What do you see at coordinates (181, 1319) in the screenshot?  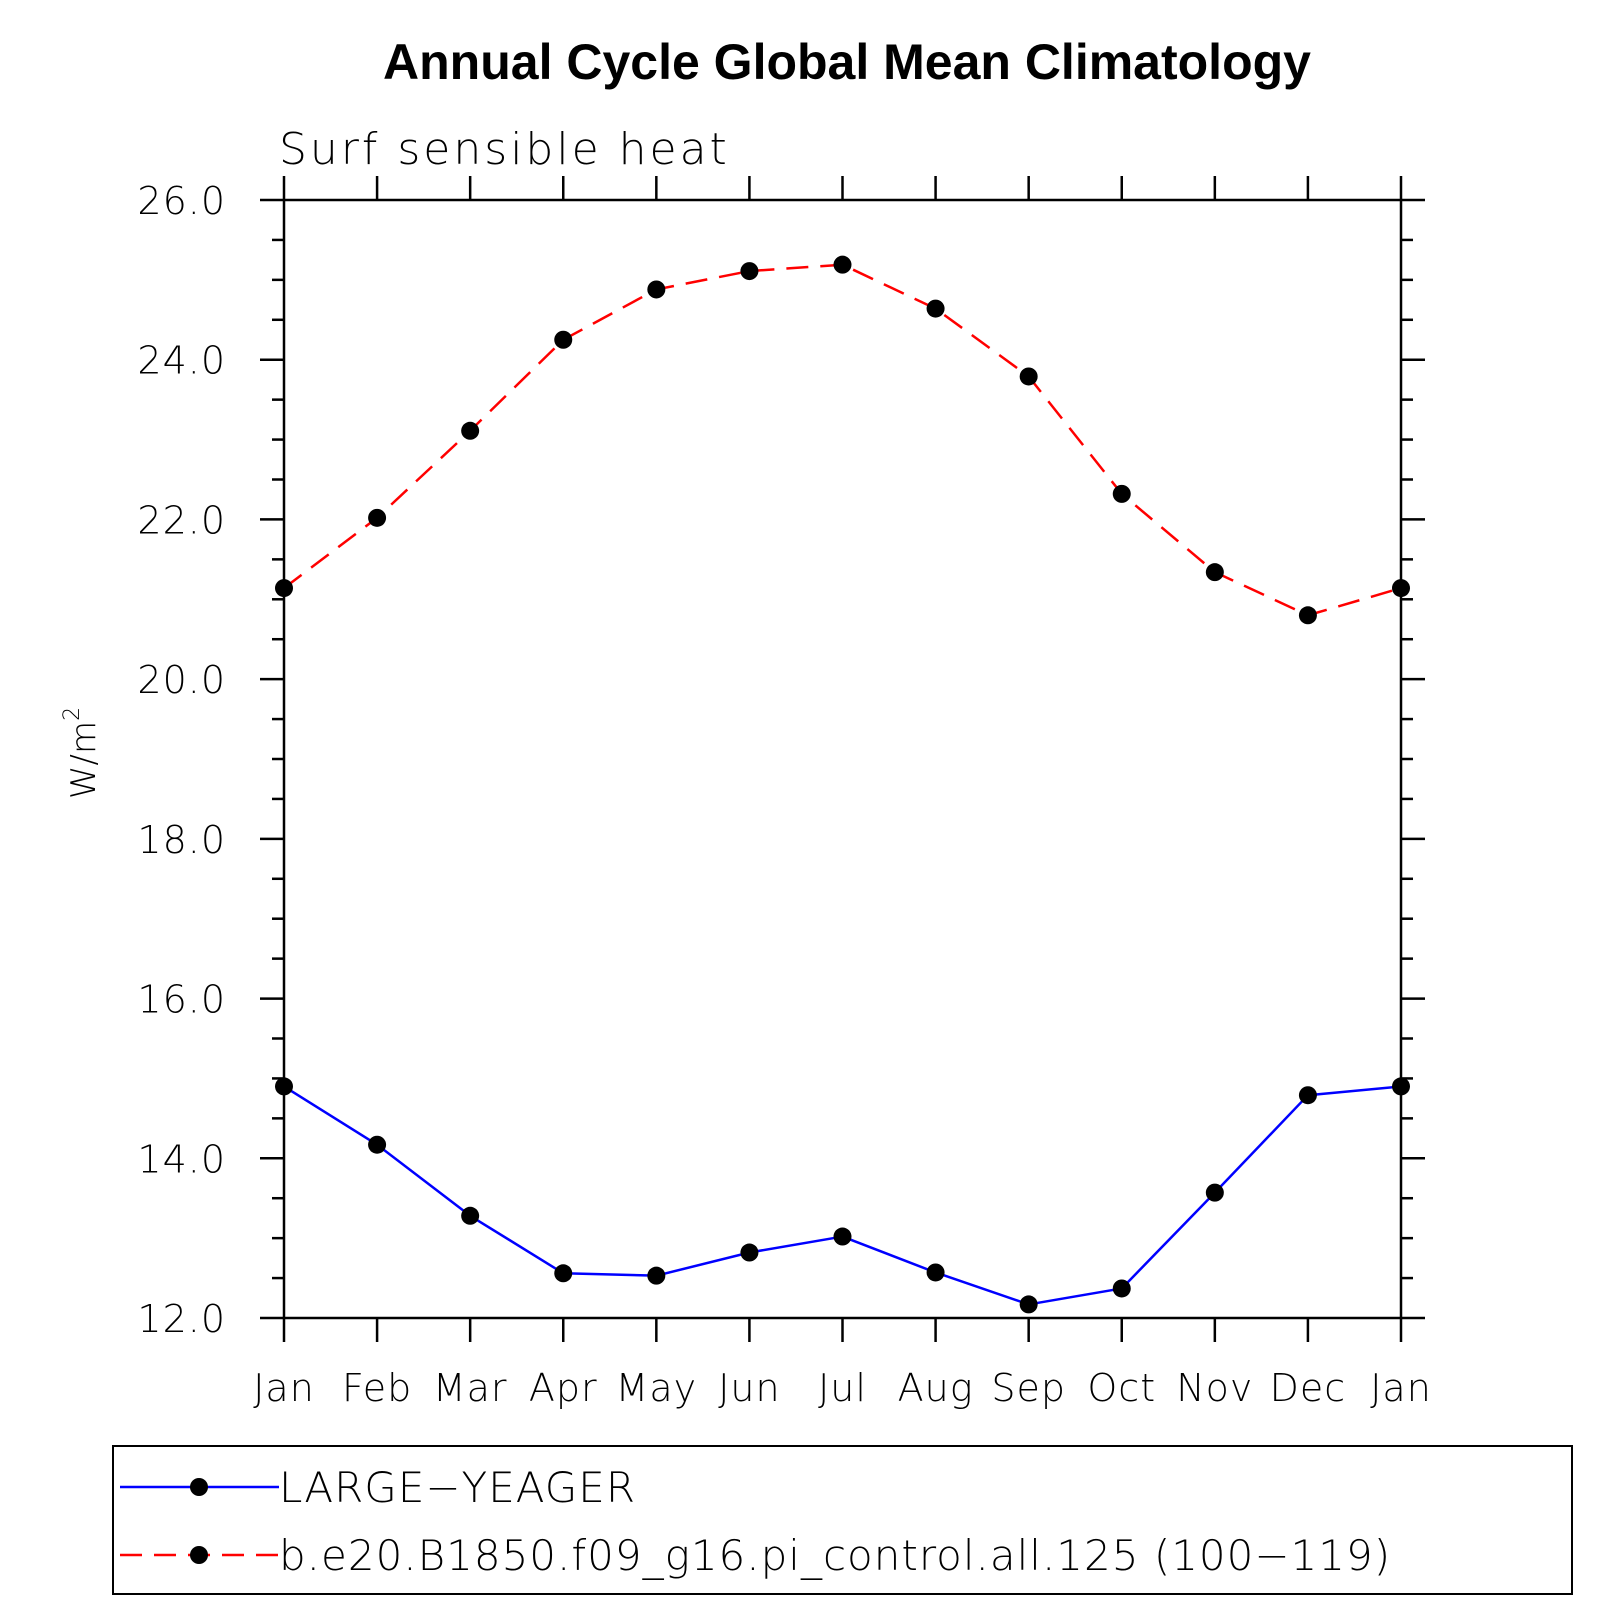 I see `y-tick-label: 12.0` at bounding box center [181, 1319].